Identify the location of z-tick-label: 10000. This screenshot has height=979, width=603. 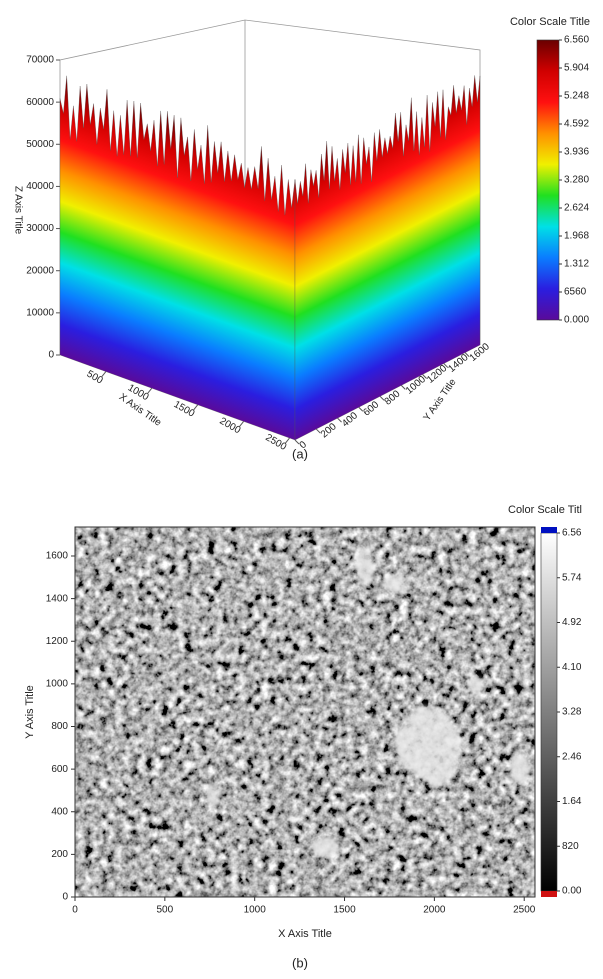
(40, 312).